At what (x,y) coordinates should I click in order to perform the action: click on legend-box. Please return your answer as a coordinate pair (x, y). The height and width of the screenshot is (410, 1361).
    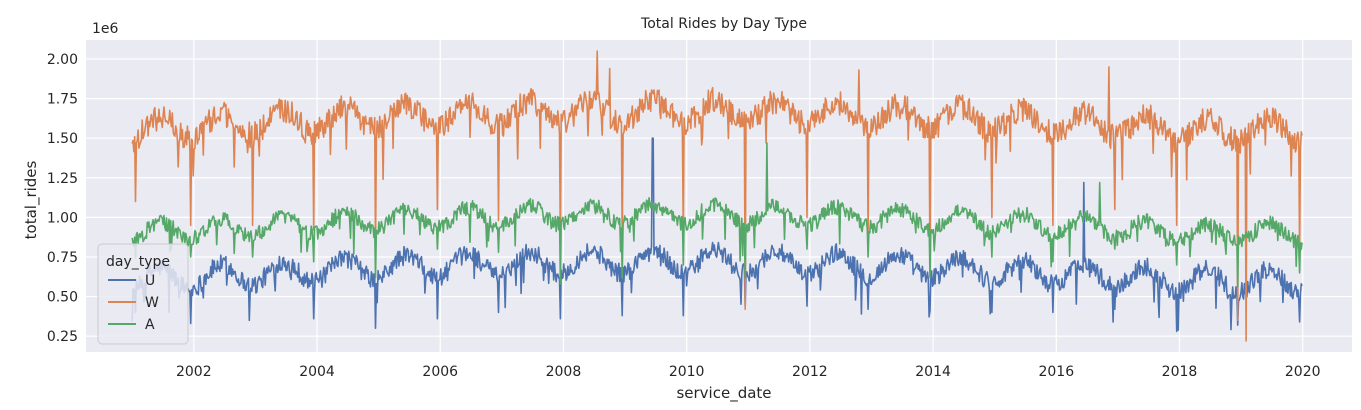
    Looking at the image, I should click on (143, 294).